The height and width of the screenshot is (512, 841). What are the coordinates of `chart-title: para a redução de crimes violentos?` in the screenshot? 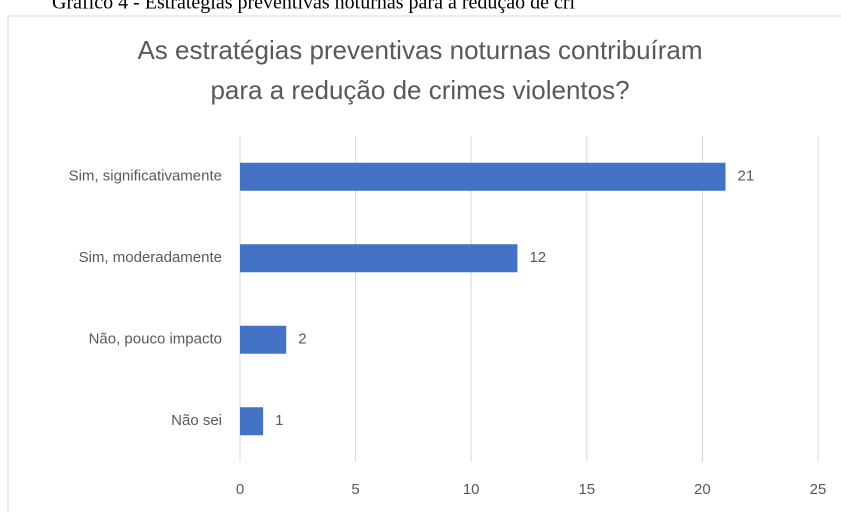 It's located at (419, 90).